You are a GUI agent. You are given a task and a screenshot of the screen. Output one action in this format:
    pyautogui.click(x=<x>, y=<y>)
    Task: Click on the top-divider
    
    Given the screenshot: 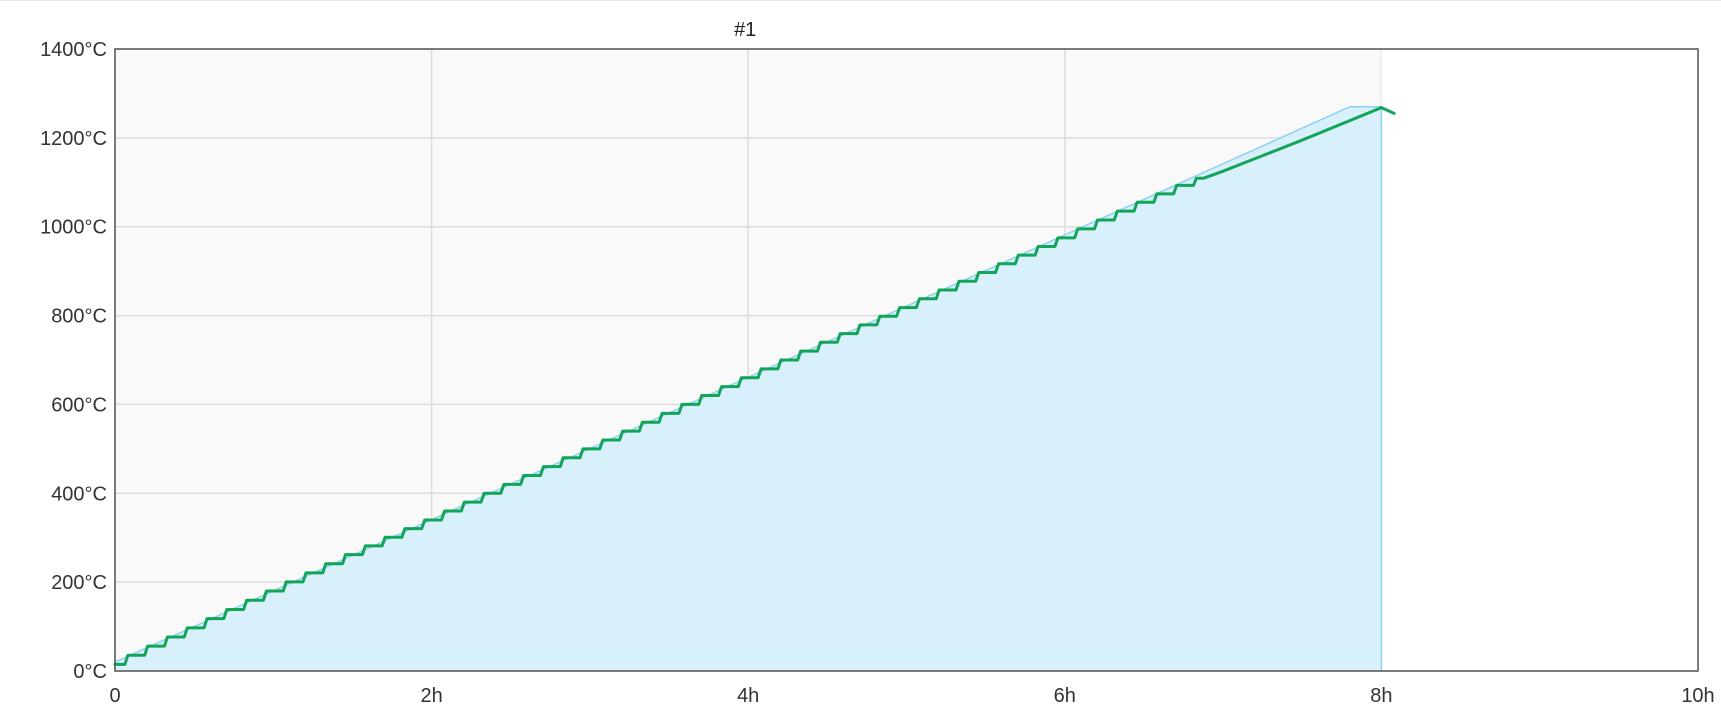 What is the action you would take?
    pyautogui.click(x=860, y=0)
    